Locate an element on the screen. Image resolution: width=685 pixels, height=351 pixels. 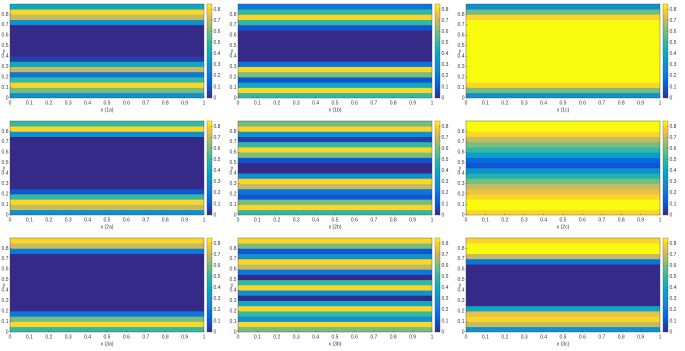
colorbar-tick-label: 0.7 is located at coordinates (445, 21).